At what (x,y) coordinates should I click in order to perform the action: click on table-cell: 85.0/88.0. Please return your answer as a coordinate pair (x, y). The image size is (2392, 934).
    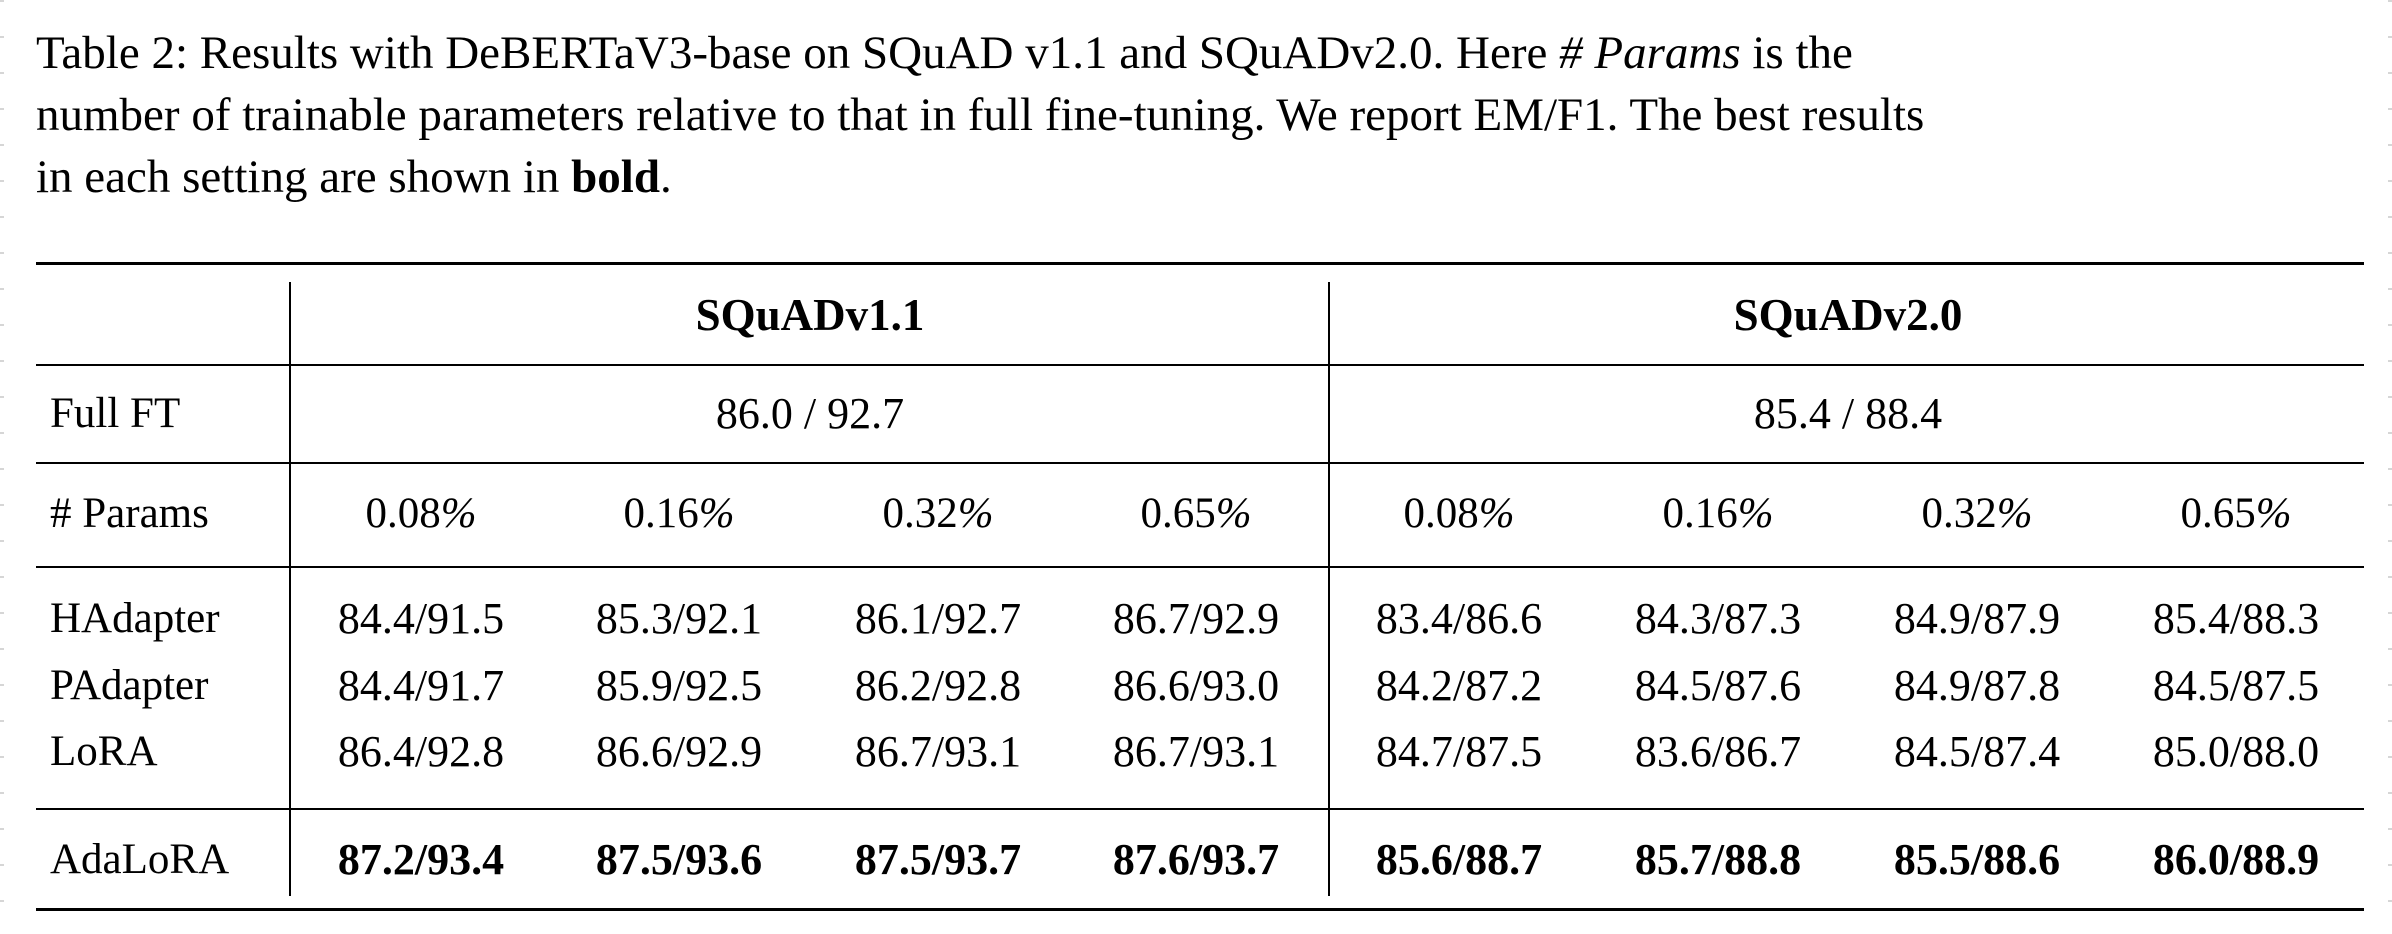
    Looking at the image, I should click on (2236, 751).